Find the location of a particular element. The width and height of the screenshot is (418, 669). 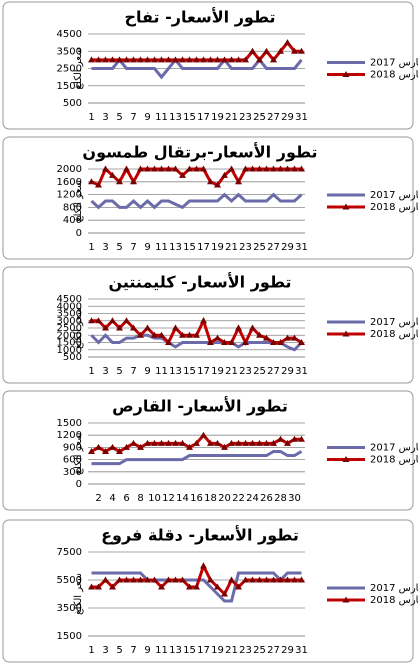

y-tick-label: 800 is located at coordinates (72, 207).